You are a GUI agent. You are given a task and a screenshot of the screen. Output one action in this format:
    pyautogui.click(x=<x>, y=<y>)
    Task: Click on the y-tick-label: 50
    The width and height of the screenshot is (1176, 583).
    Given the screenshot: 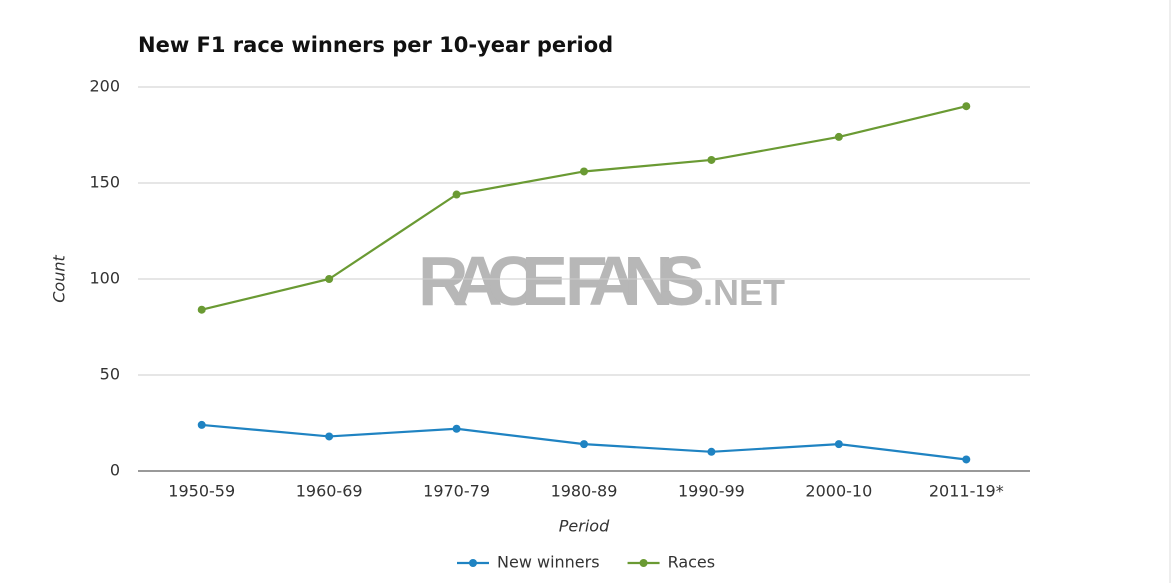 What is the action you would take?
    pyautogui.click(x=110, y=374)
    